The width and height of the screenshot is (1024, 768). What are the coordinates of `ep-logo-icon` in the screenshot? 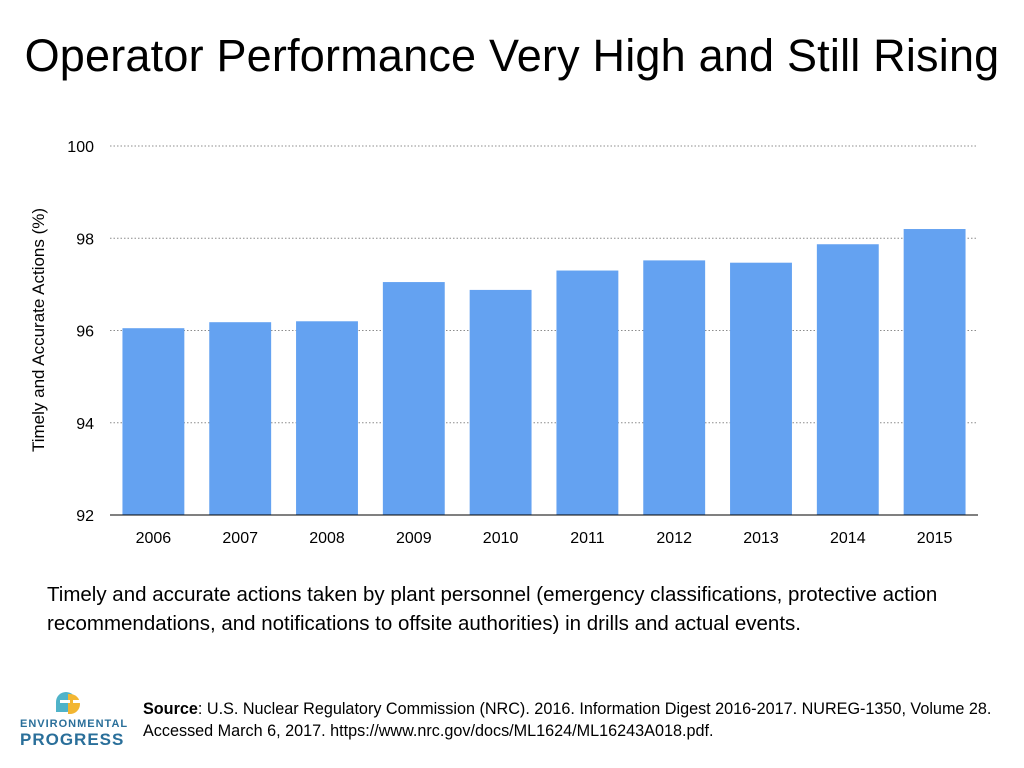 It's located at (68, 703).